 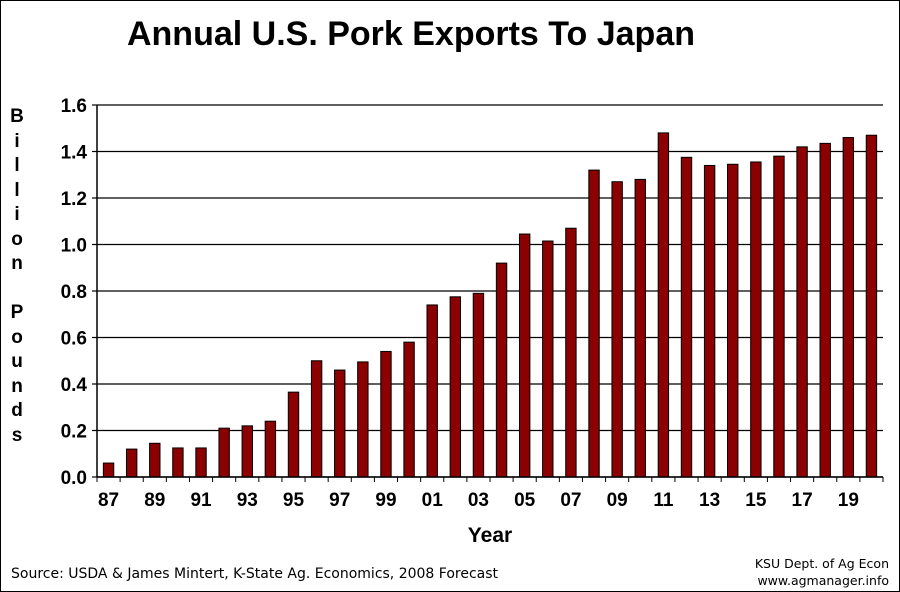 I want to click on x-axis-label: Year, so click(x=490, y=535).